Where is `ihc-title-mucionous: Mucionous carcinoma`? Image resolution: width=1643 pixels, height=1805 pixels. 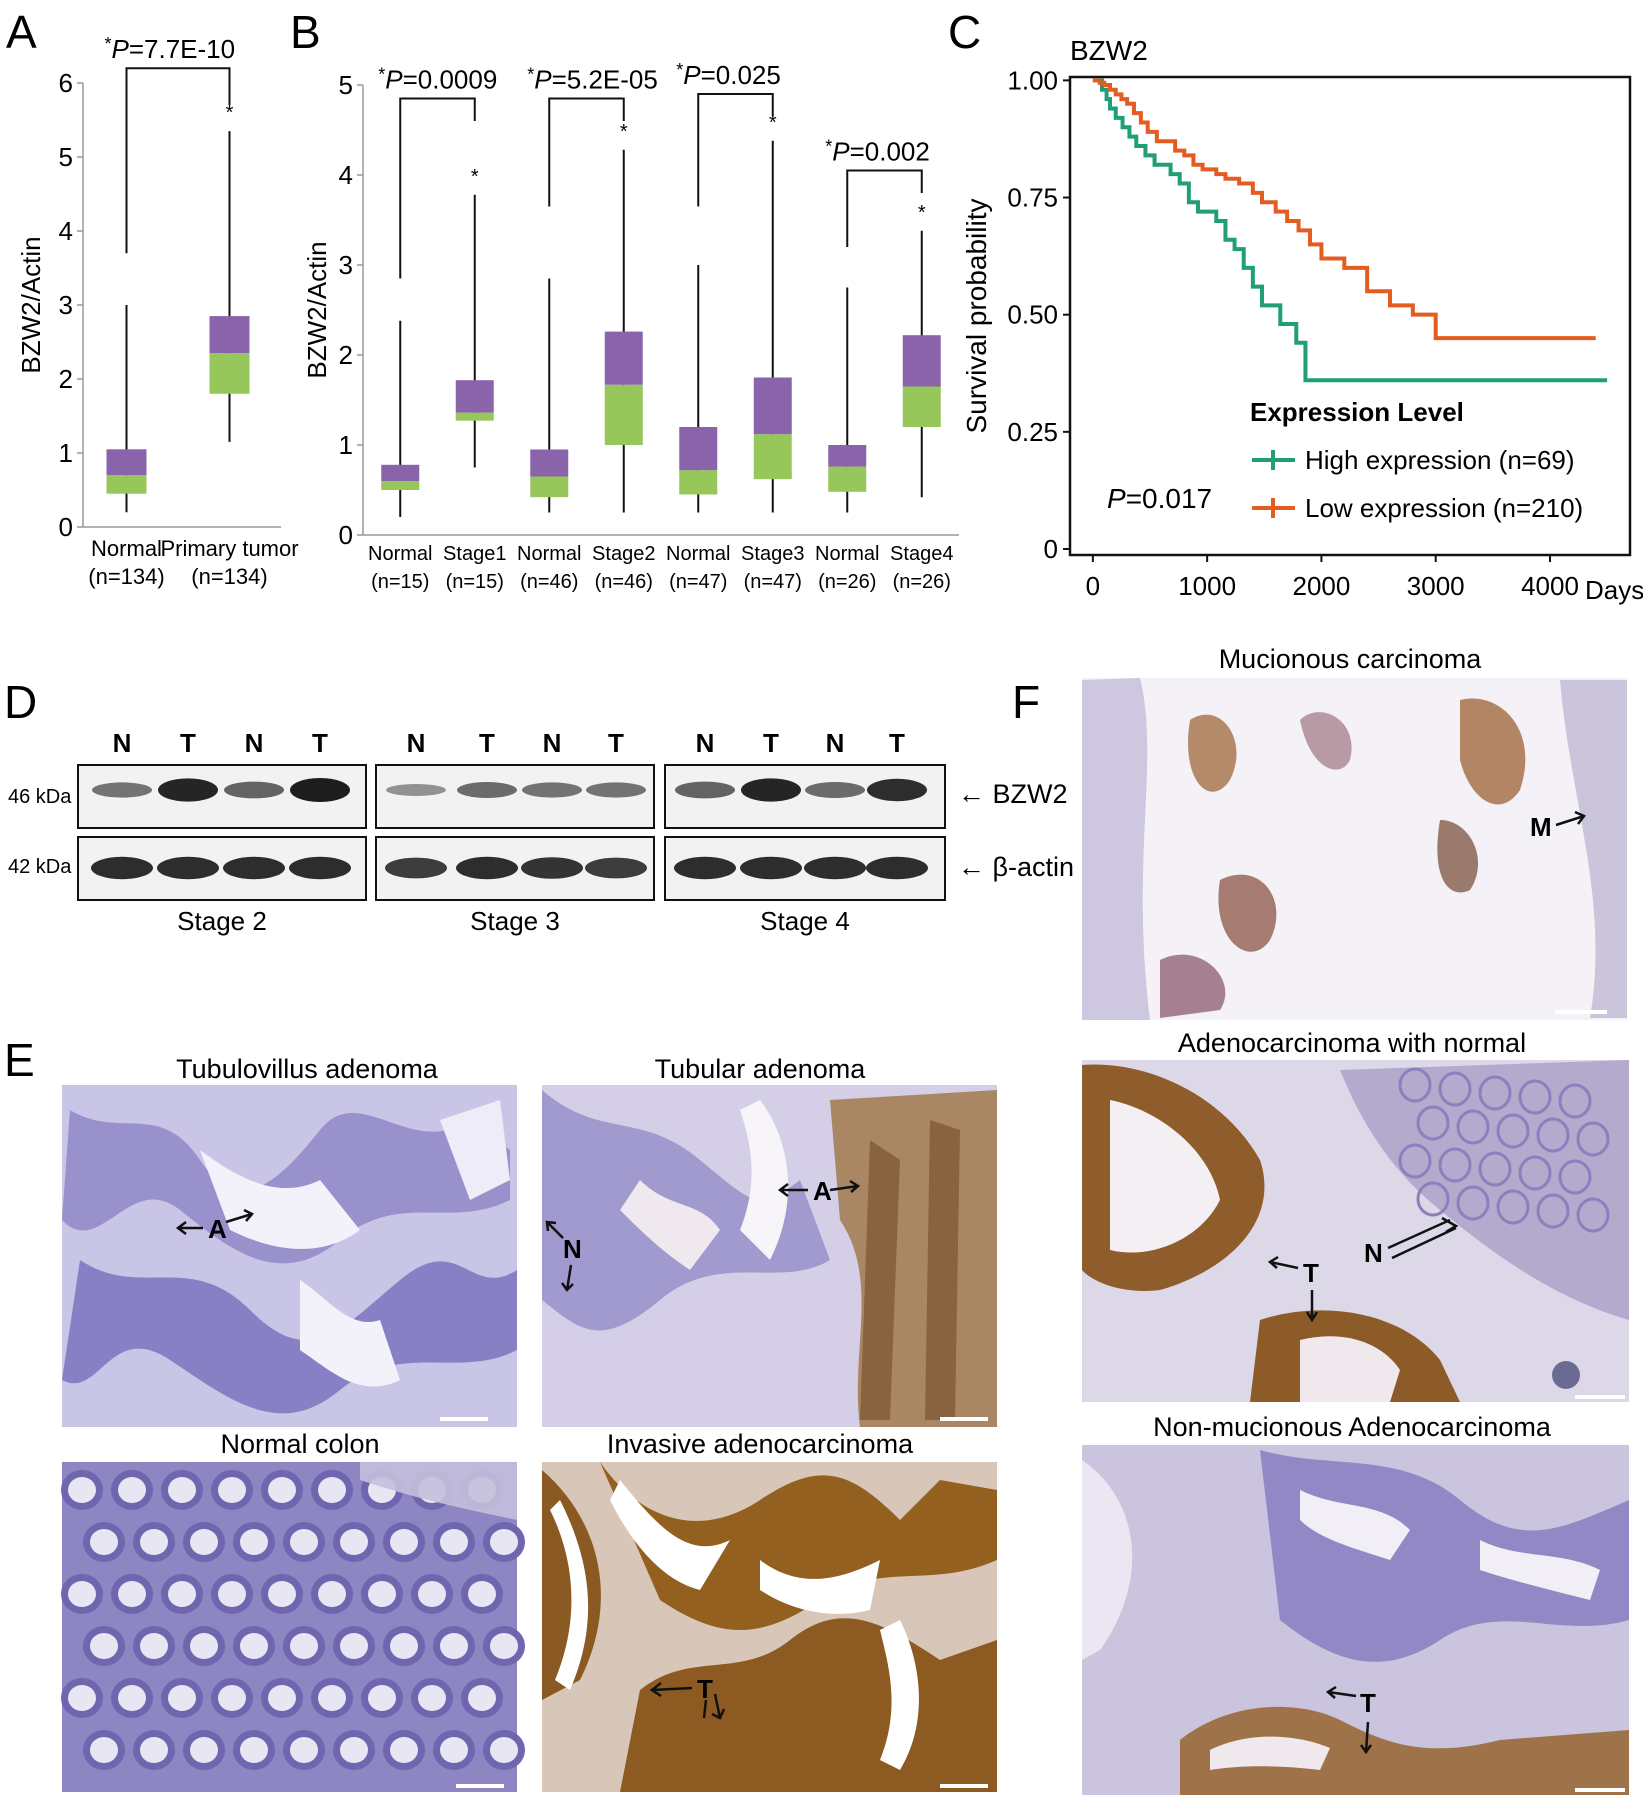
ihc-title-mucionous: Mucionous carcinoma is located at coordinates (1351, 659).